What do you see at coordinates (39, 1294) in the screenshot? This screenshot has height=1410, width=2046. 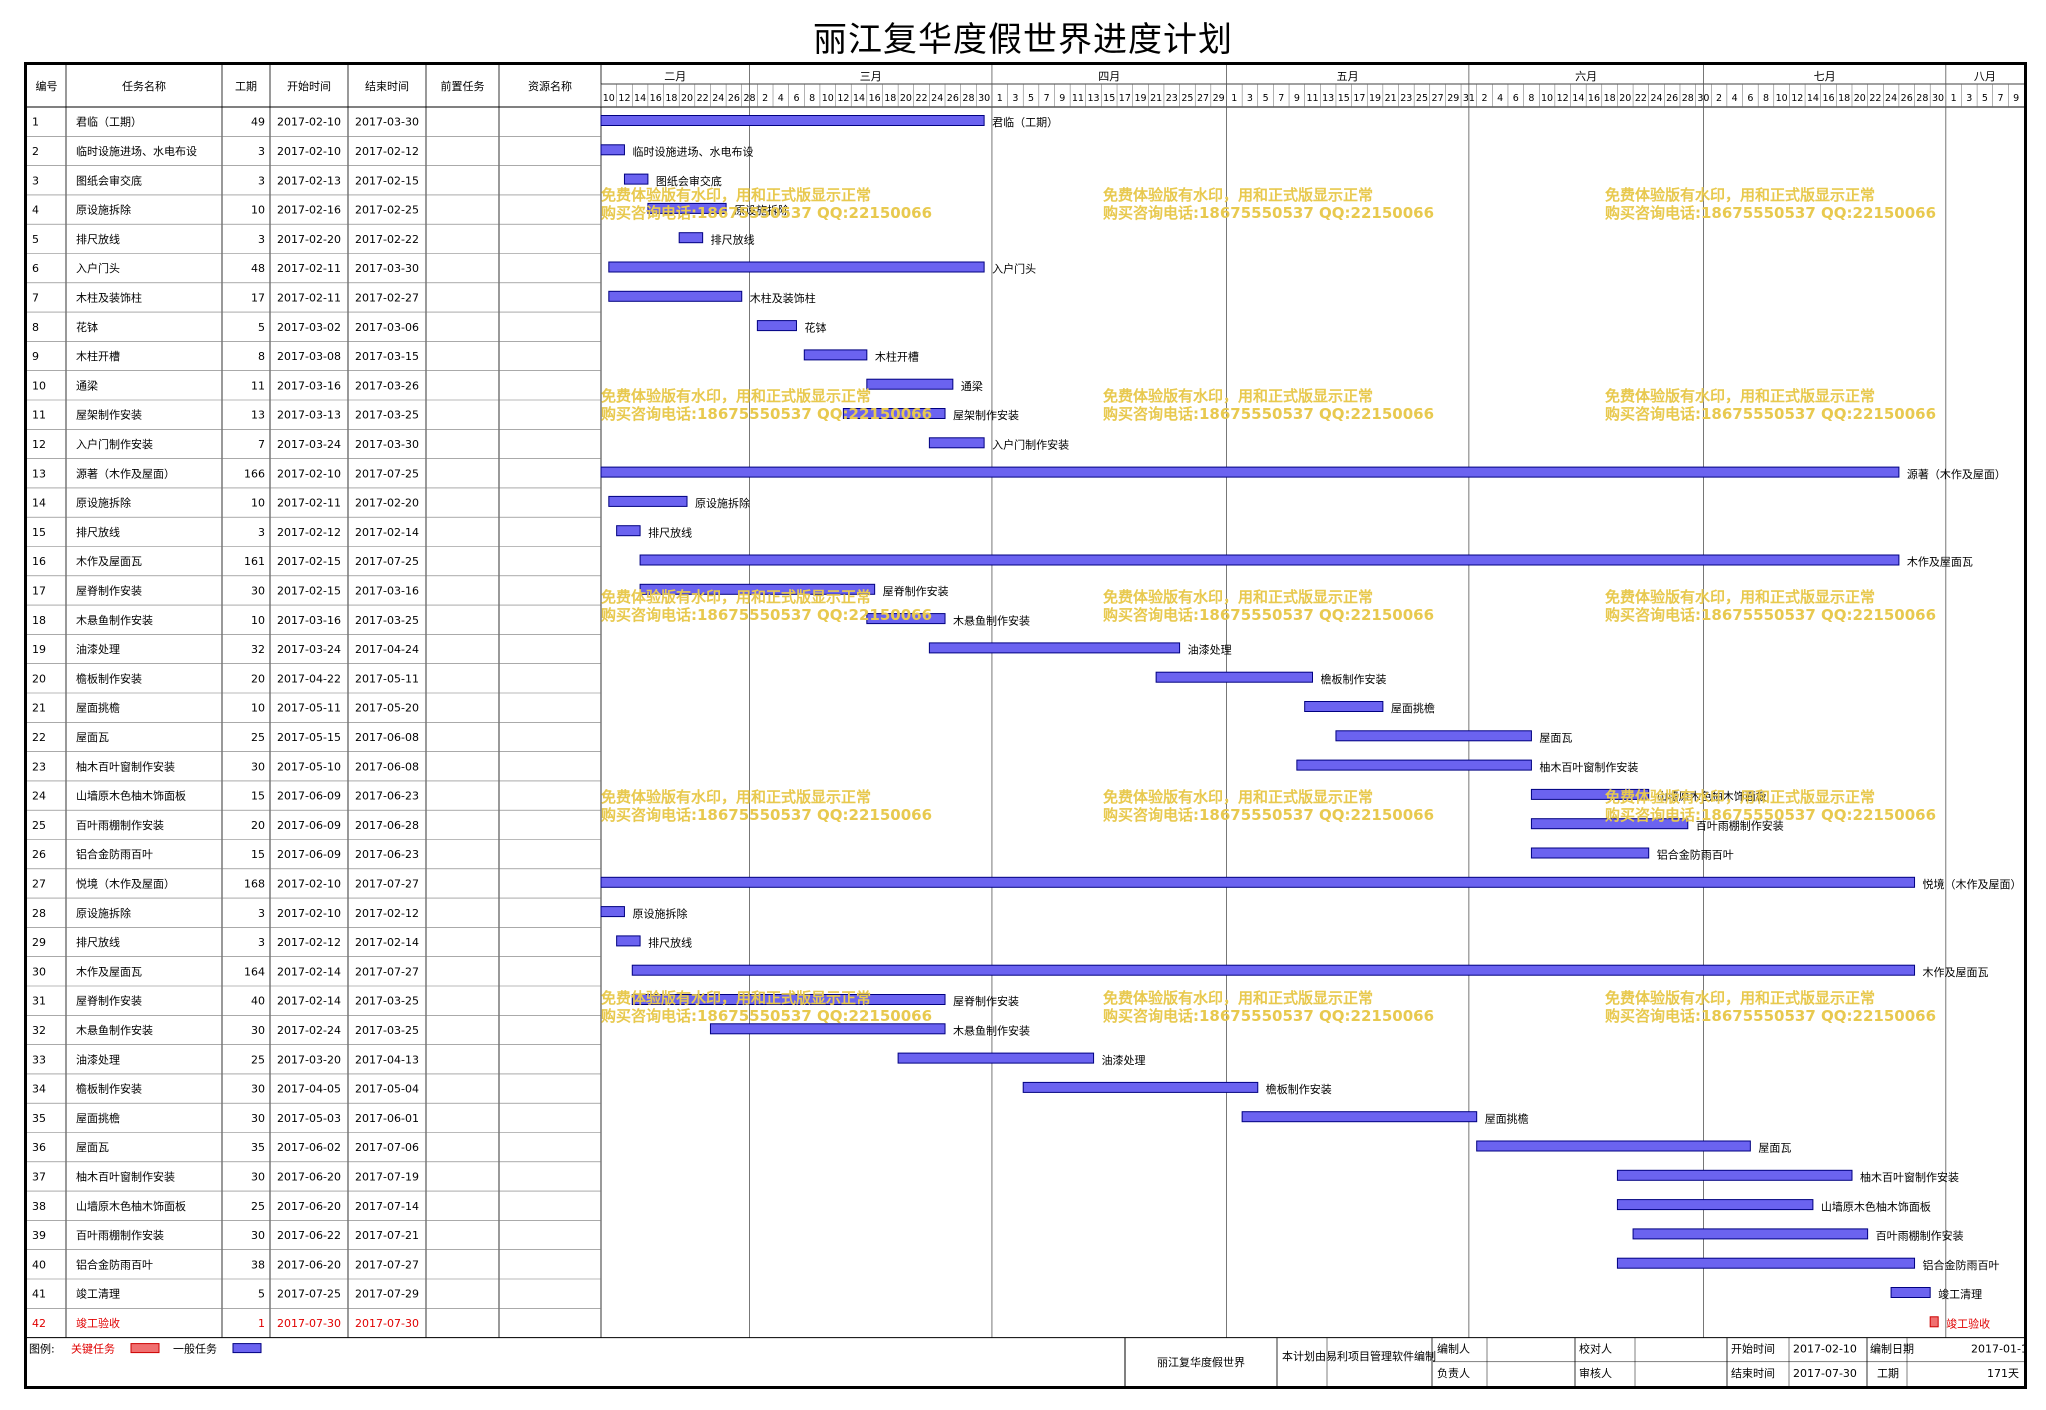 I see `task-id: 41` at bounding box center [39, 1294].